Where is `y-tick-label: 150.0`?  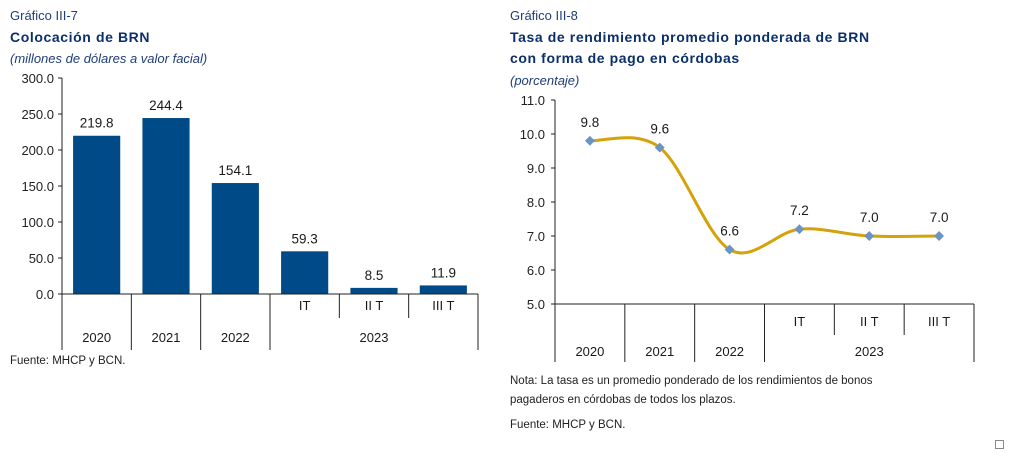 y-tick-label: 150.0 is located at coordinates (37, 186).